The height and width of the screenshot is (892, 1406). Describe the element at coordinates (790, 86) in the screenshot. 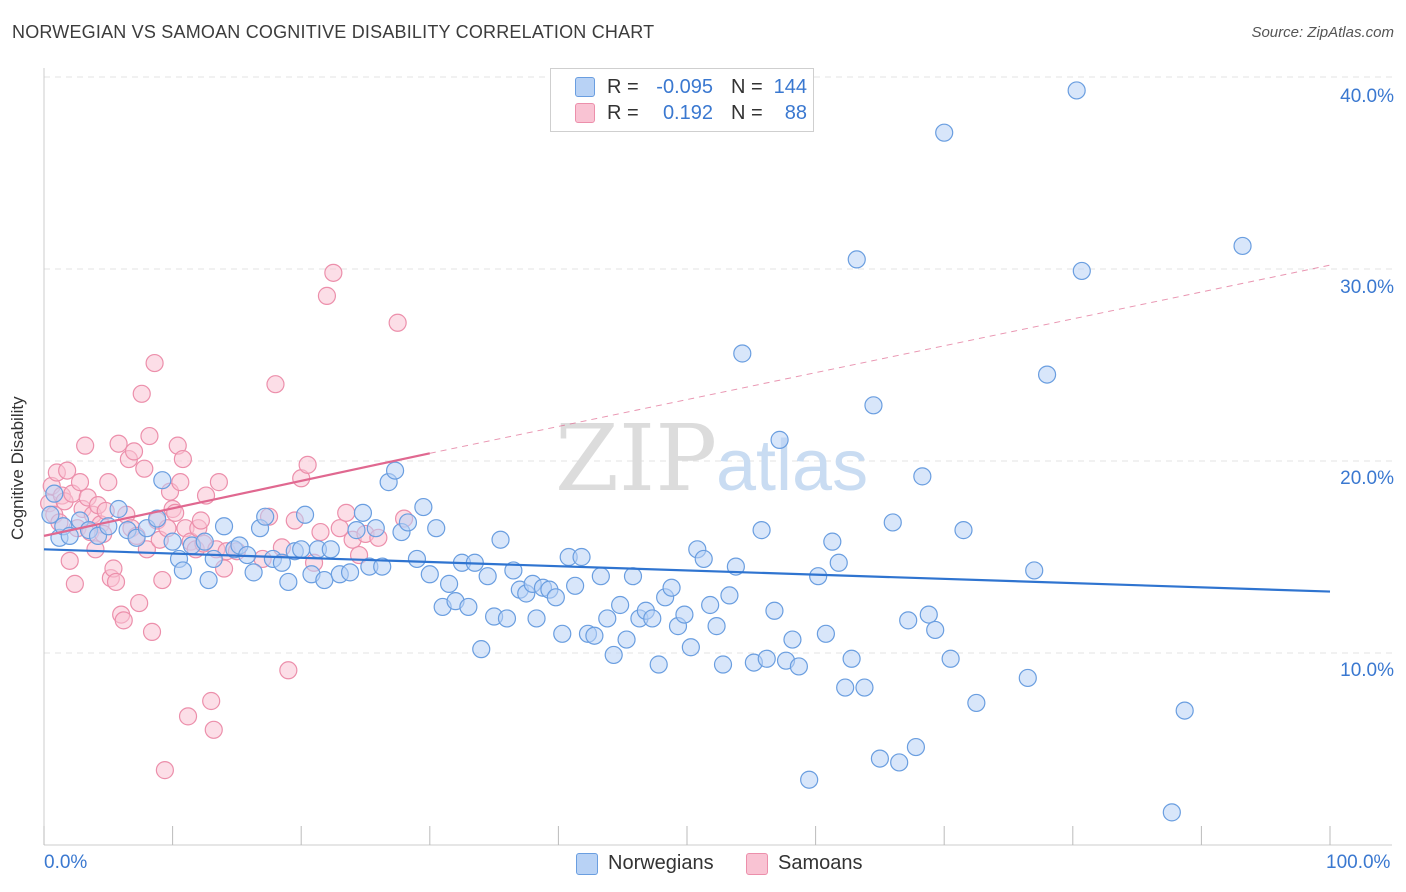

I see `n-value: 144` at that location.